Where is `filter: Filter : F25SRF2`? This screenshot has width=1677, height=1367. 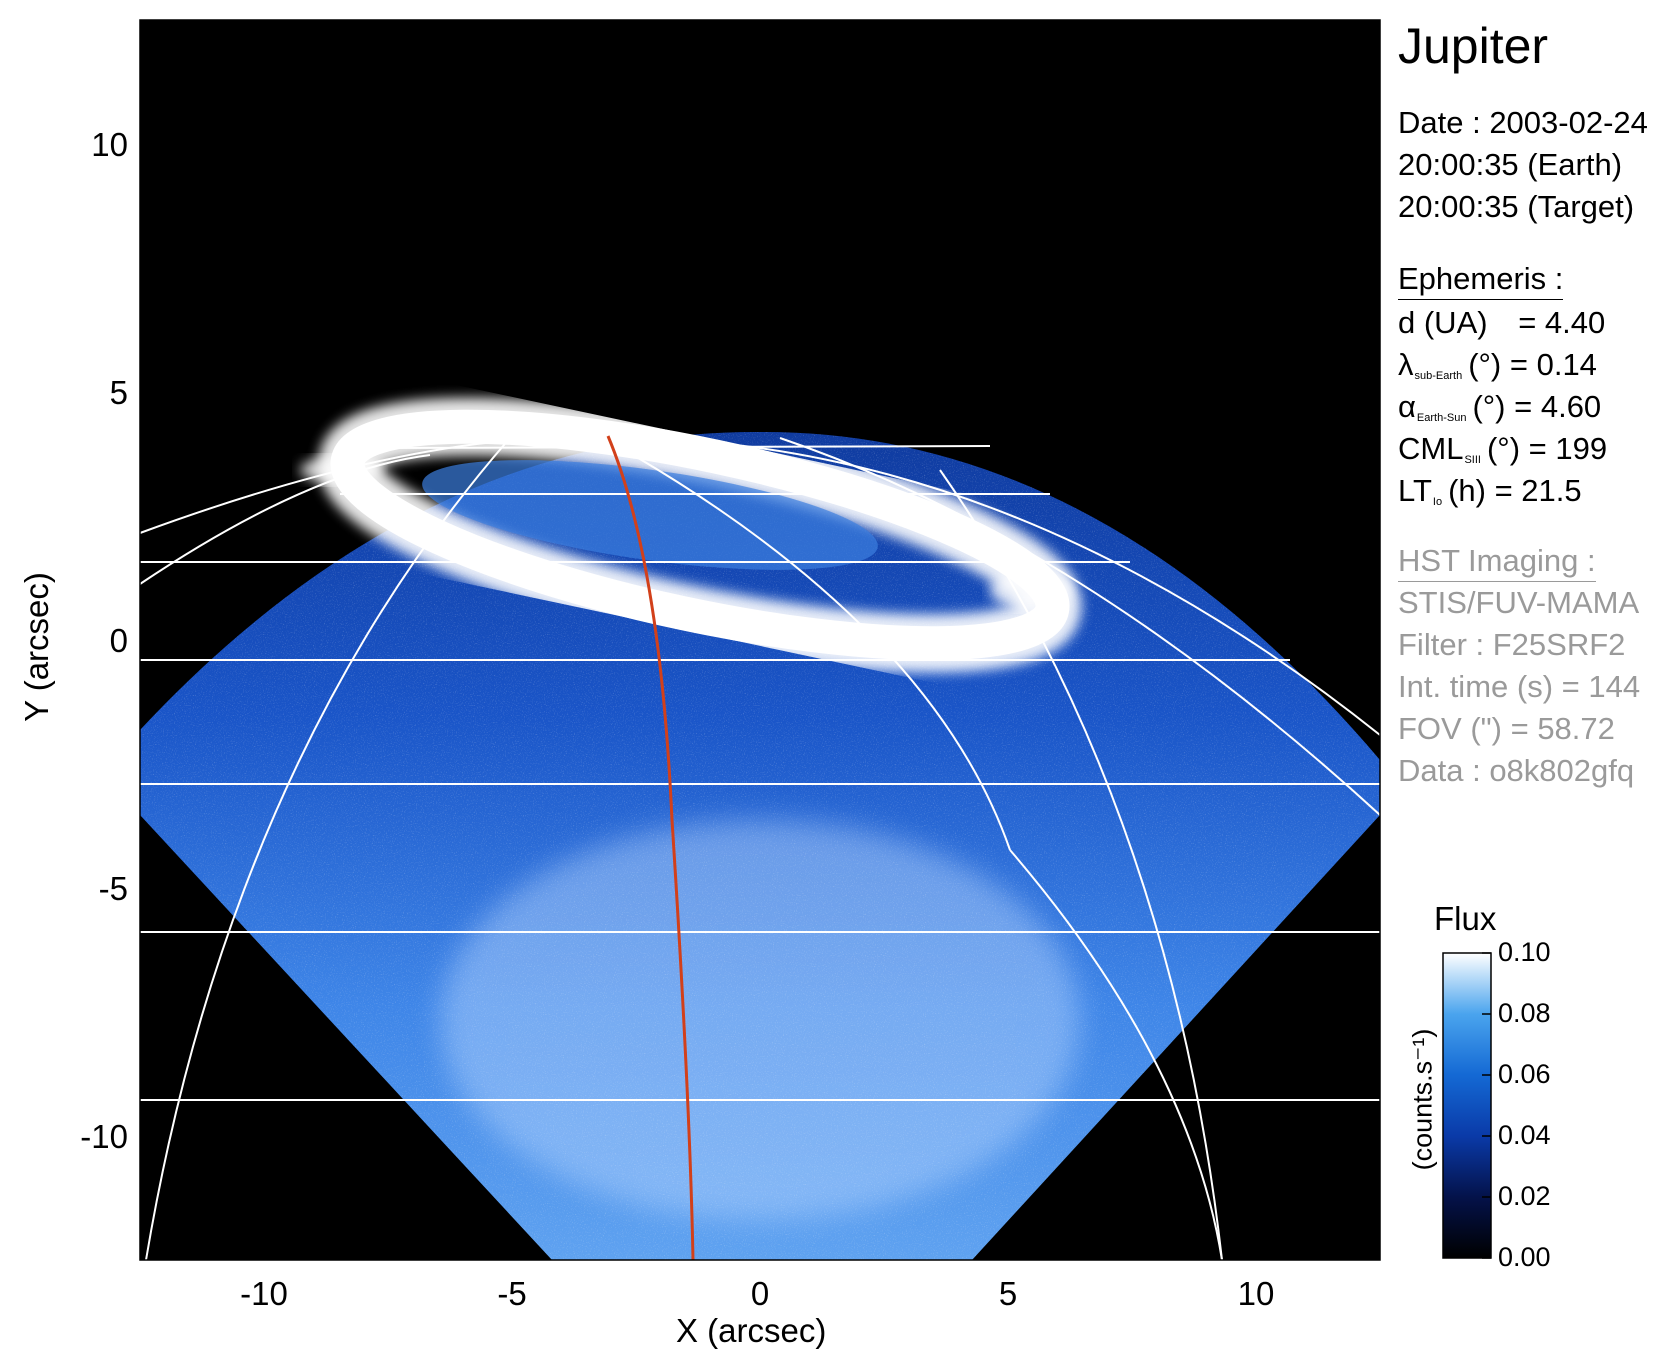 filter: Filter : F25SRF2 is located at coordinates (1512, 644).